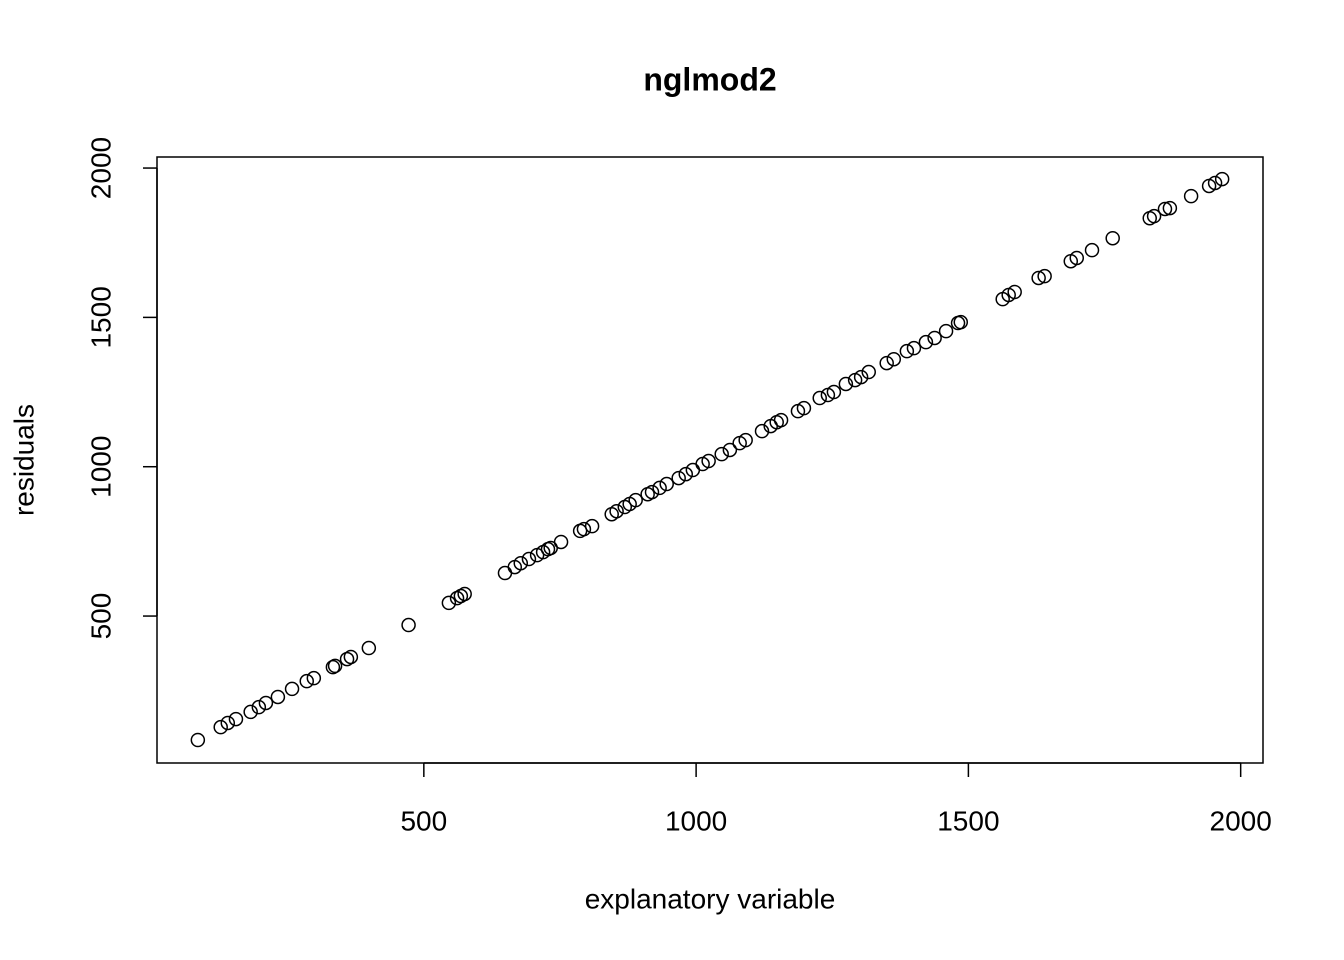 The width and height of the screenshot is (1344, 960). I want to click on x-tick-label: 500, so click(423, 820).